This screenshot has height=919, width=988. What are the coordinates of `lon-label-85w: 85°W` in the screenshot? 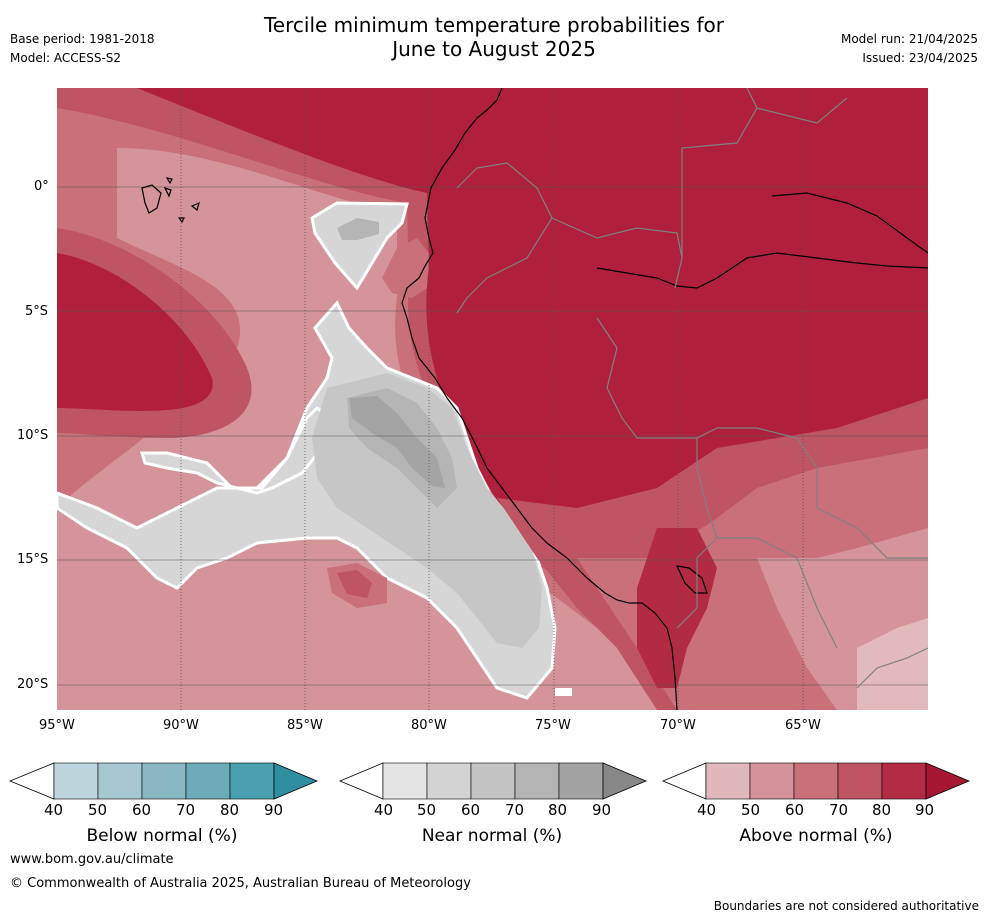 It's located at (305, 725).